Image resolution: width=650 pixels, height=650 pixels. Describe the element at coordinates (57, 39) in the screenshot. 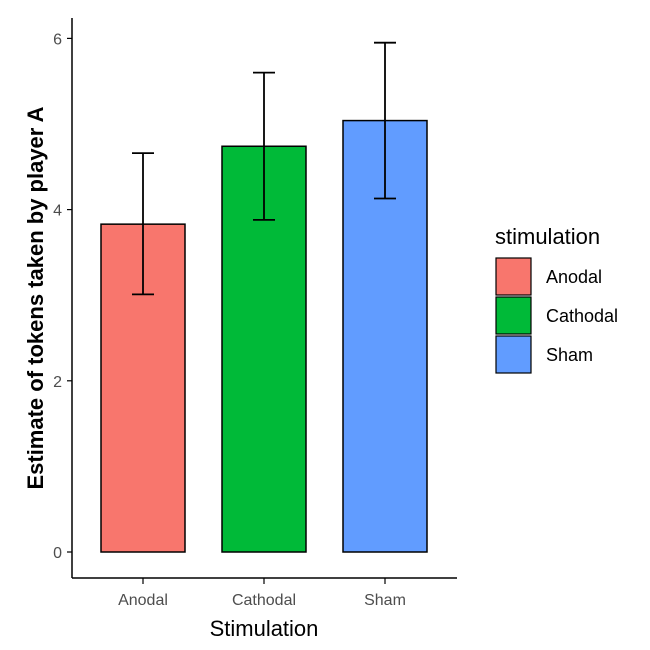

I see `y-tick-label: 6` at that location.